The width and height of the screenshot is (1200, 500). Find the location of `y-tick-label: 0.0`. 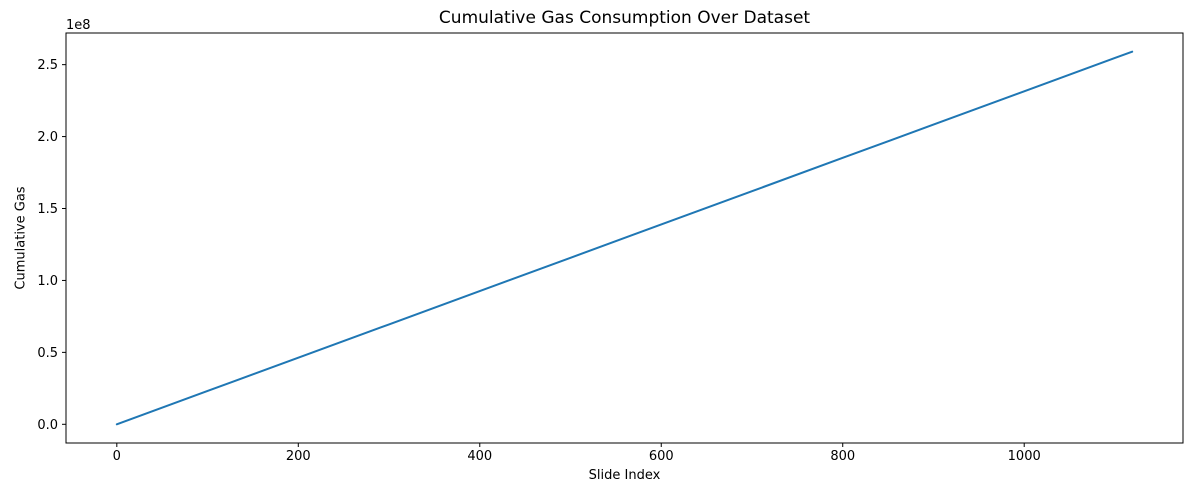

y-tick-label: 0.0 is located at coordinates (47, 425).